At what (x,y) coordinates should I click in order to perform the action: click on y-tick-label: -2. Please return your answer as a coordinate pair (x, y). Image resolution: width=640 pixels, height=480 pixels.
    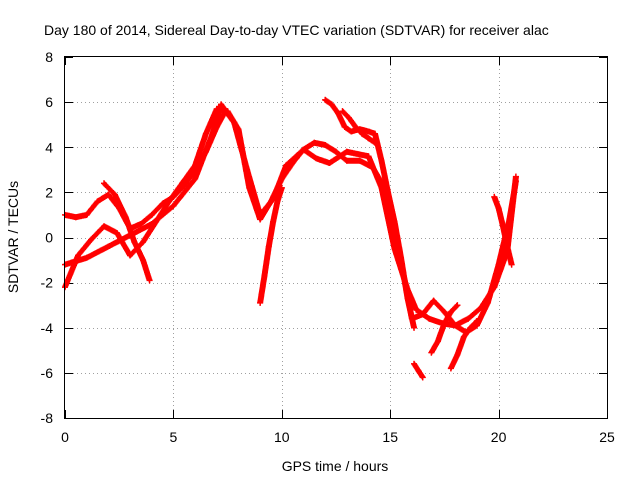
    Looking at the image, I should click on (47, 283).